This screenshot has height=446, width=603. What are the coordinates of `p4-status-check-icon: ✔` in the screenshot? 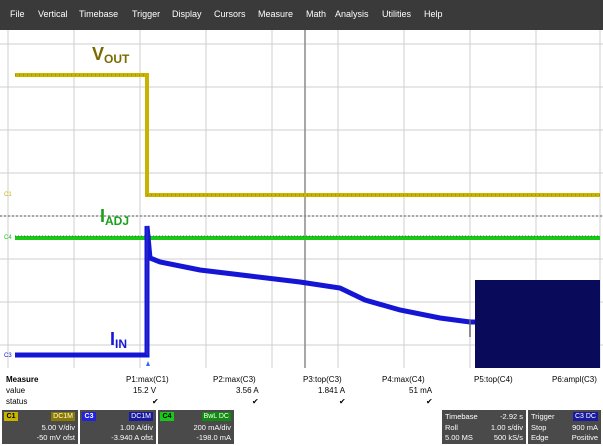 It's located at (429, 401).